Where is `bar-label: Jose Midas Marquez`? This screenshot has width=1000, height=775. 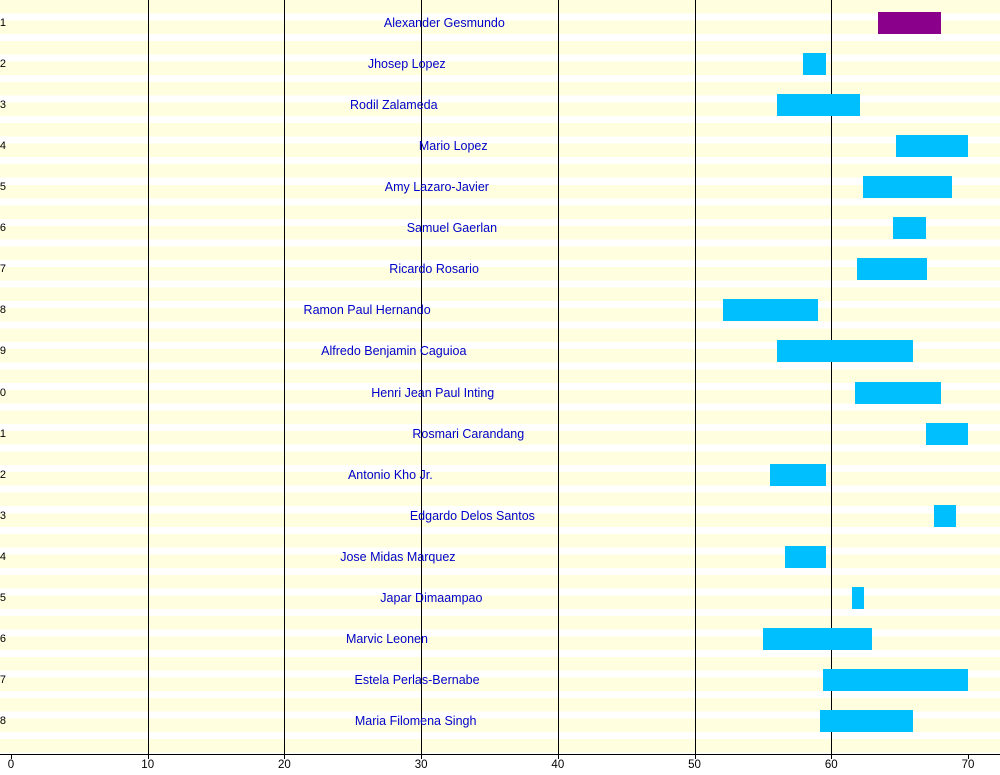
bar-label: Jose Midas Marquez is located at coordinates (398, 556).